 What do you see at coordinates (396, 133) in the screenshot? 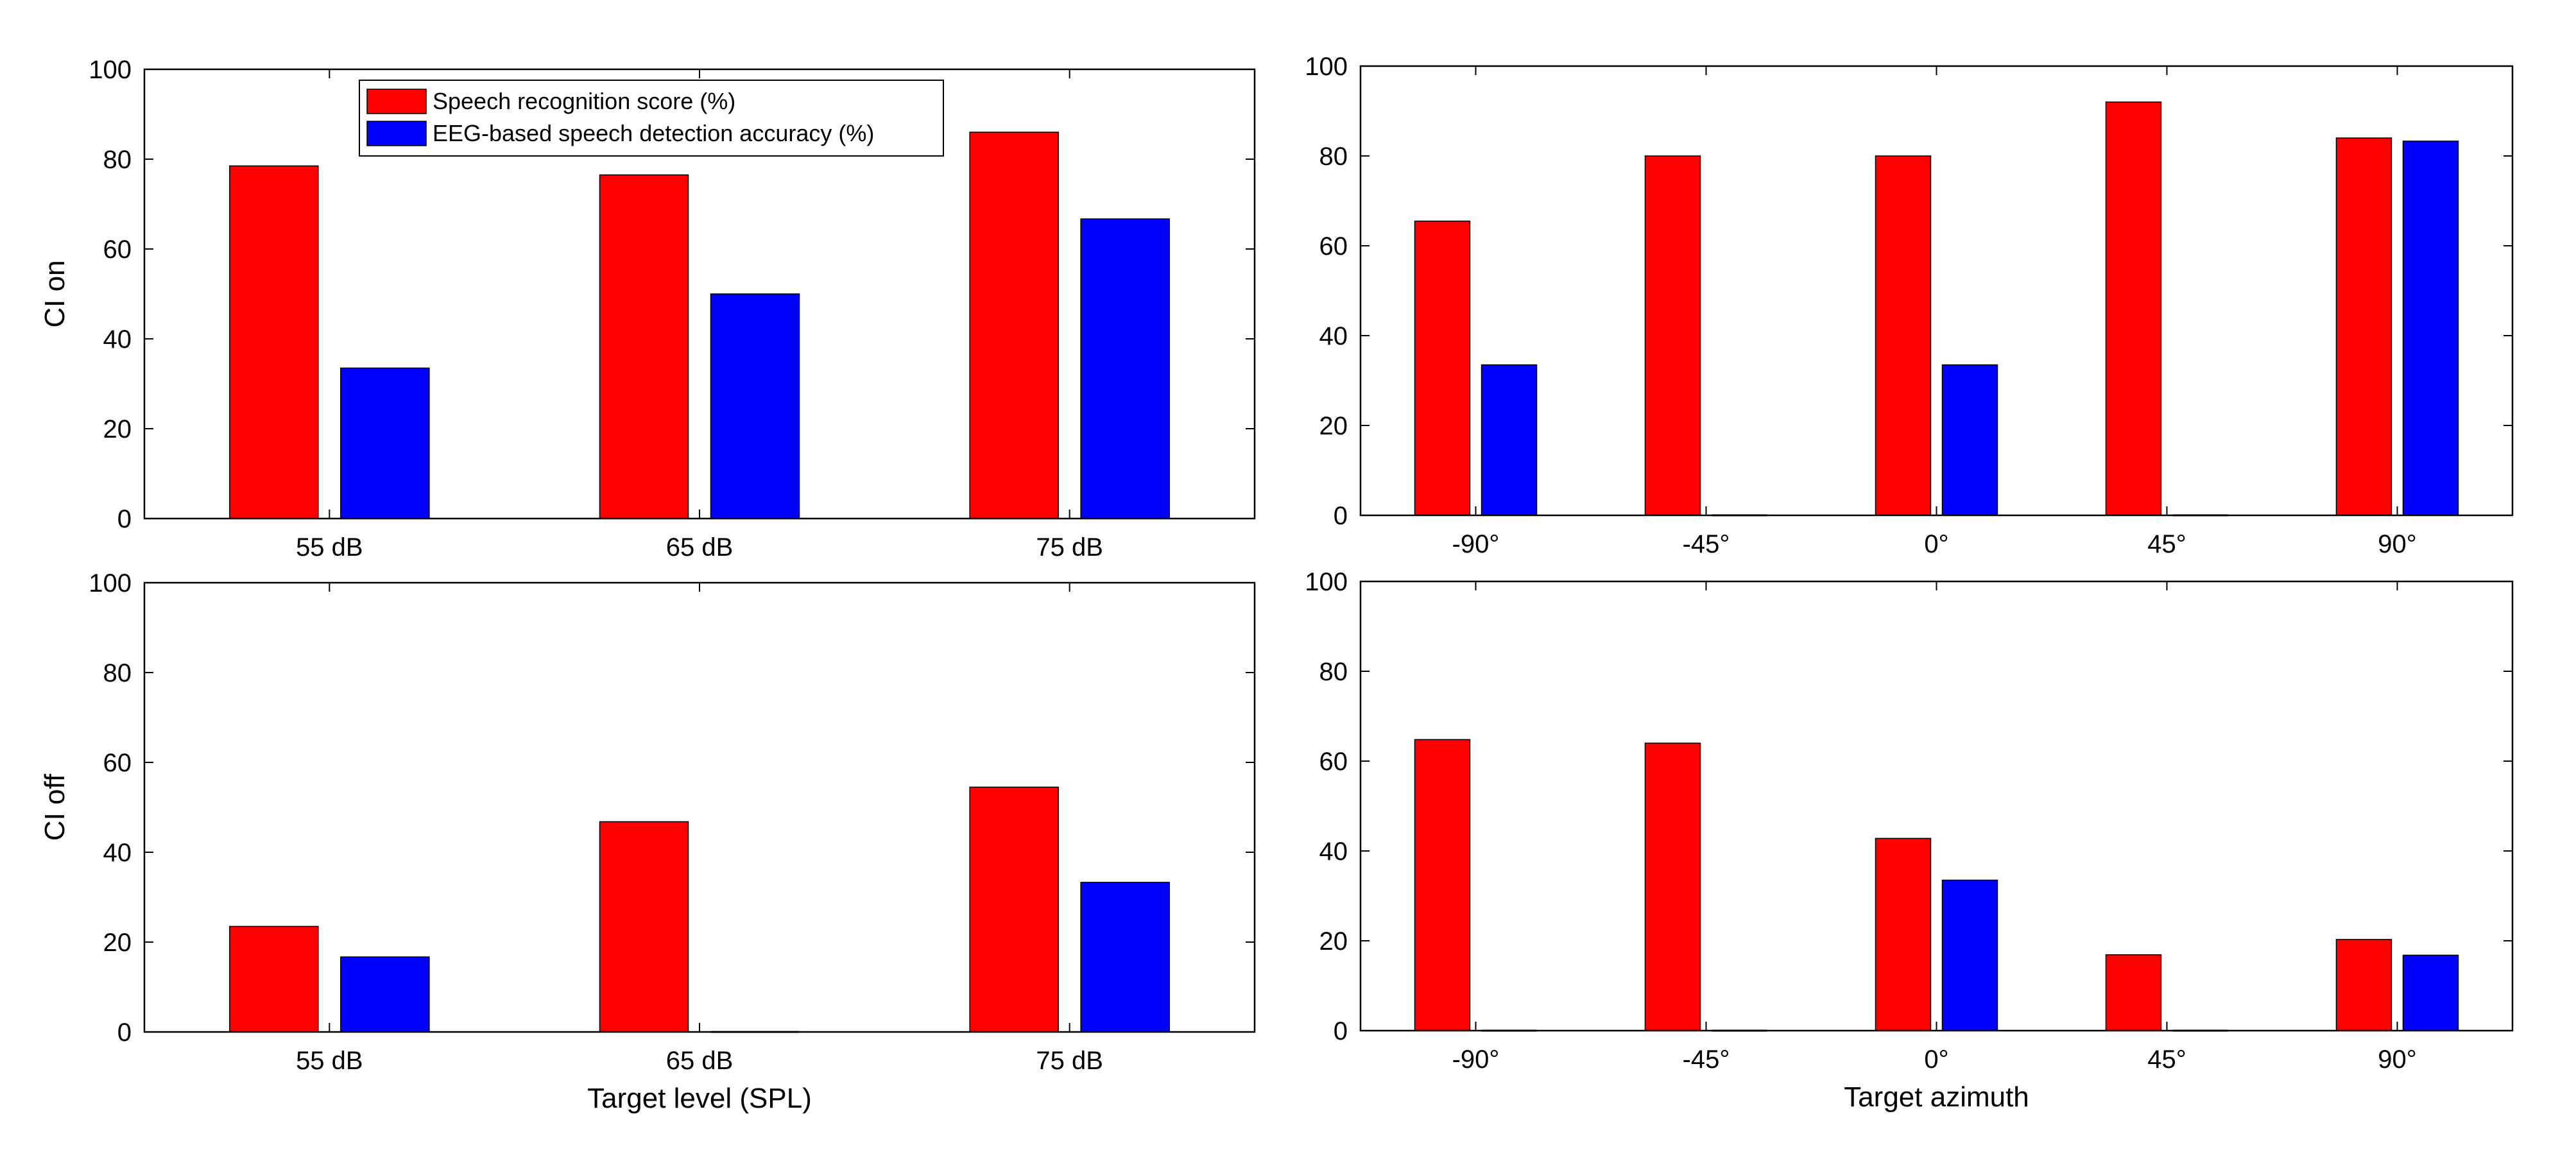
I see `legend-swatch-eeg` at bounding box center [396, 133].